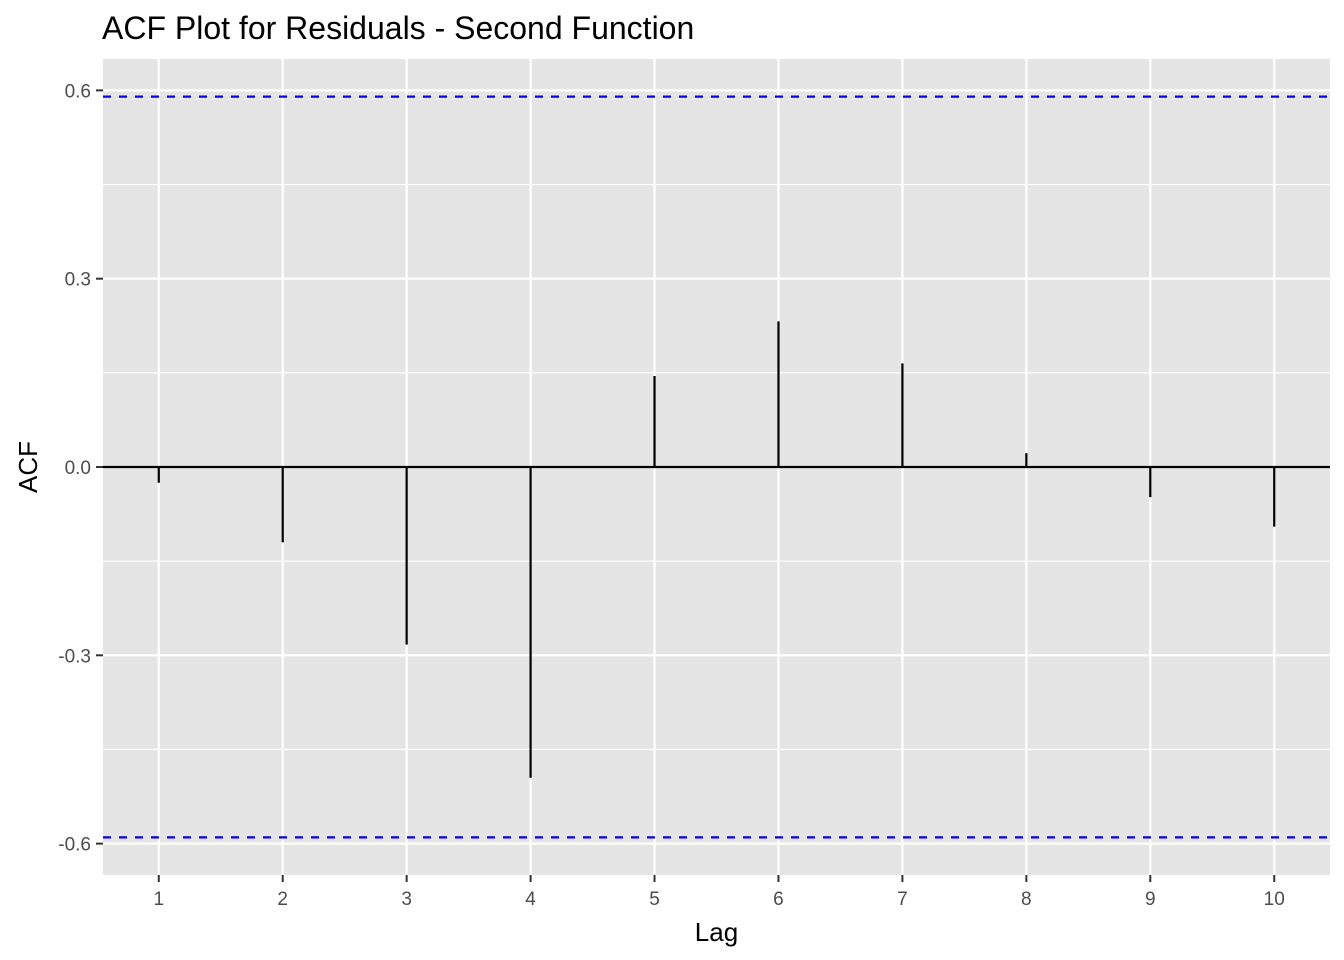  What do you see at coordinates (78, 91) in the screenshot?
I see `y-tick-label: 0.6` at bounding box center [78, 91].